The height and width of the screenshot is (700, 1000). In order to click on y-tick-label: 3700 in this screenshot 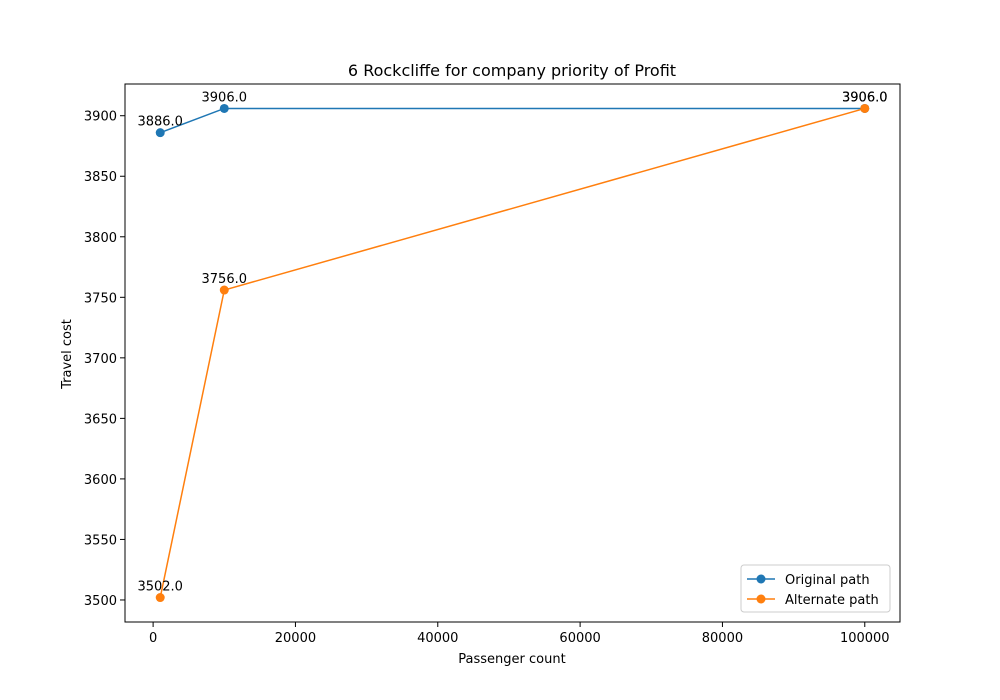, I will do `click(100, 359)`.